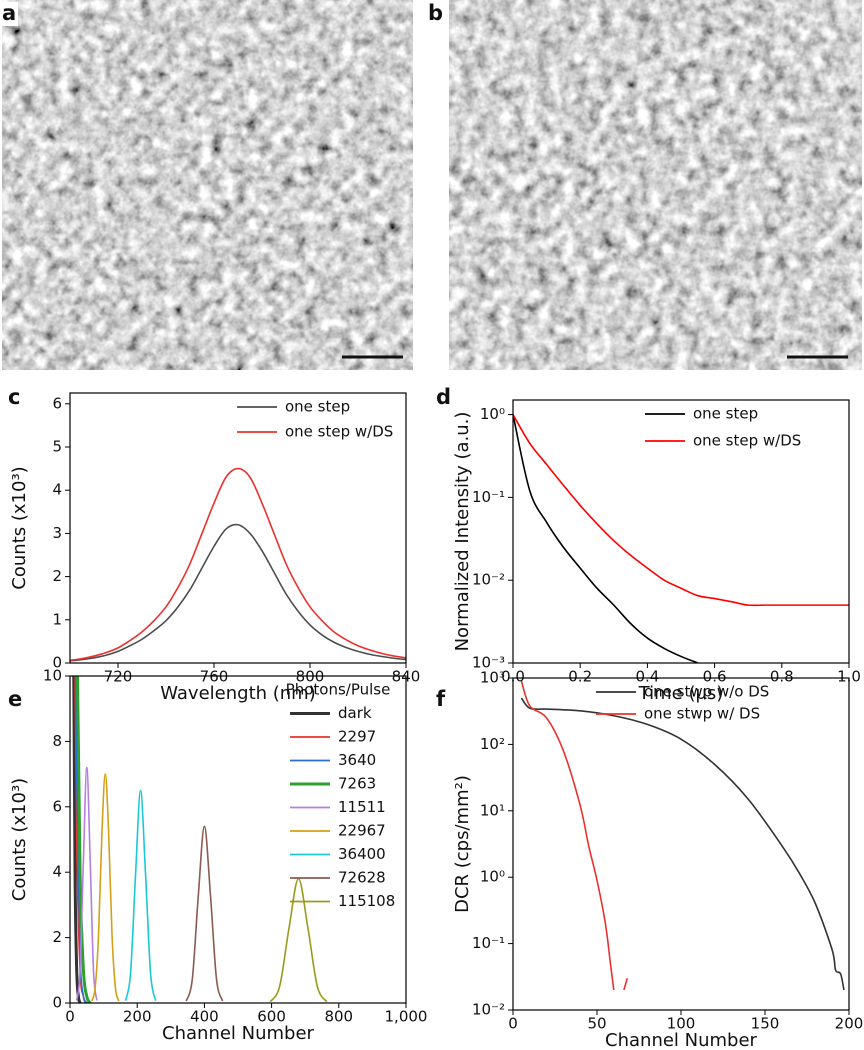 The height and width of the screenshot is (1050, 864). Describe the element at coordinates (782, 677) in the screenshot. I see `x-tick-label: 0.8` at that location.